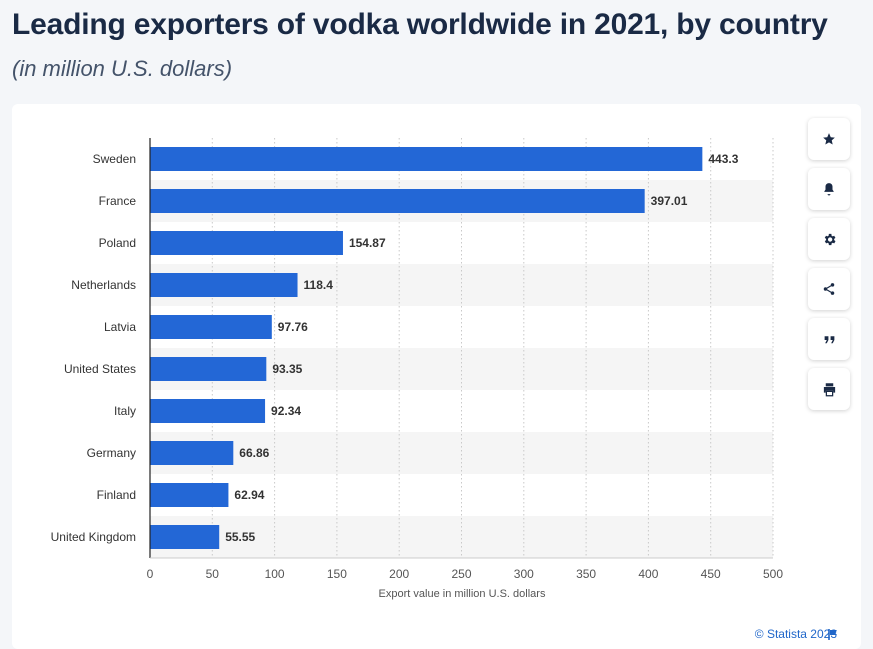 The width and height of the screenshot is (873, 649). Describe the element at coordinates (103, 285) in the screenshot. I see `category-label: Netherlands` at that location.